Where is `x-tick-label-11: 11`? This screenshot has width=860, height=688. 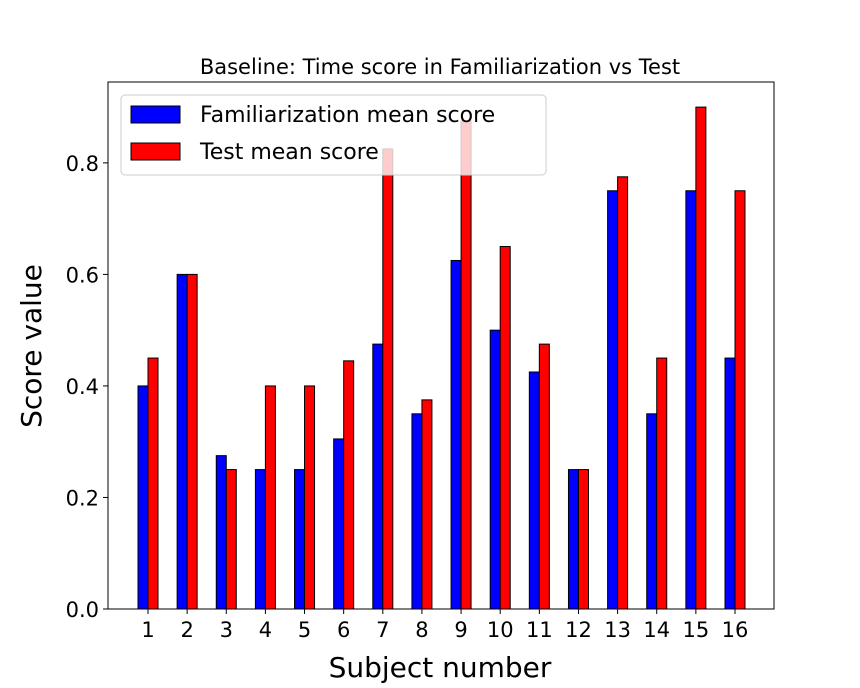 x-tick-label-11: 11 is located at coordinates (539, 630).